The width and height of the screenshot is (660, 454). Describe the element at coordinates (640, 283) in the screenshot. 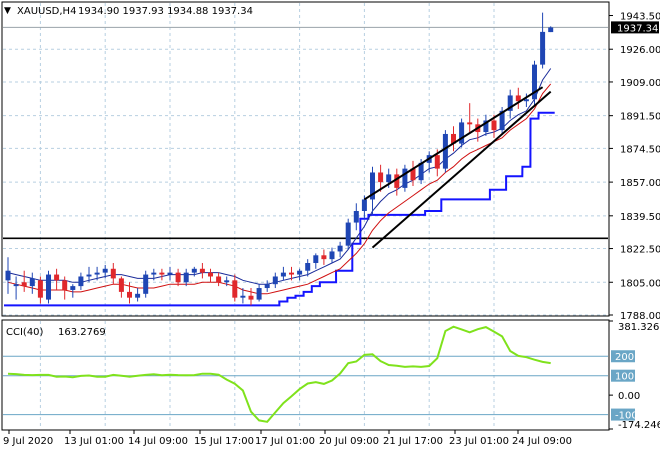

I see `price-tick-label: 1805.00` at that location.